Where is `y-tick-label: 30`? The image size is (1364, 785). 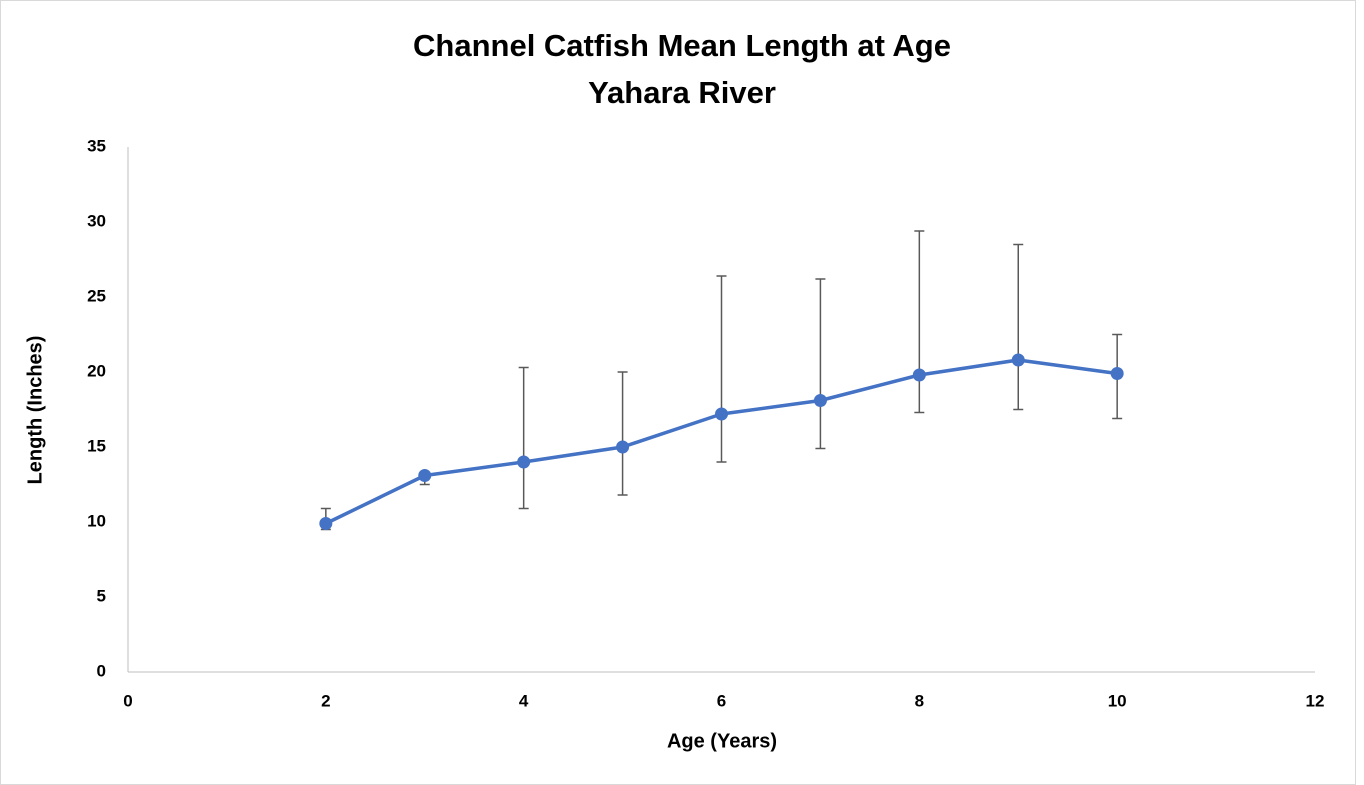
y-tick-label: 30 is located at coordinates (96, 220).